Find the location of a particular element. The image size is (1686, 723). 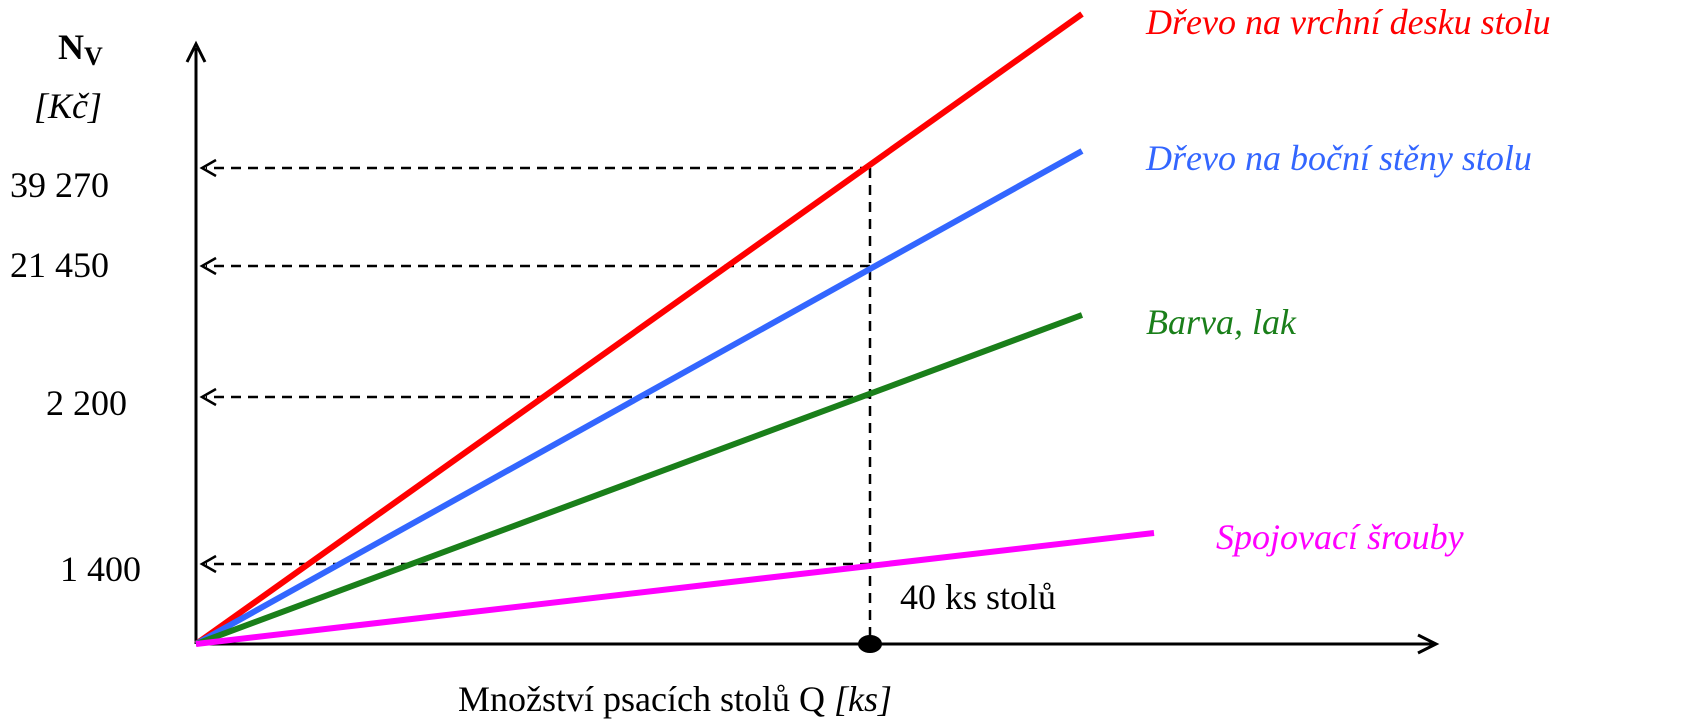

series-label-vrchni-deska: Dřevo na vrchní desku stolu is located at coordinates (1348, 22).